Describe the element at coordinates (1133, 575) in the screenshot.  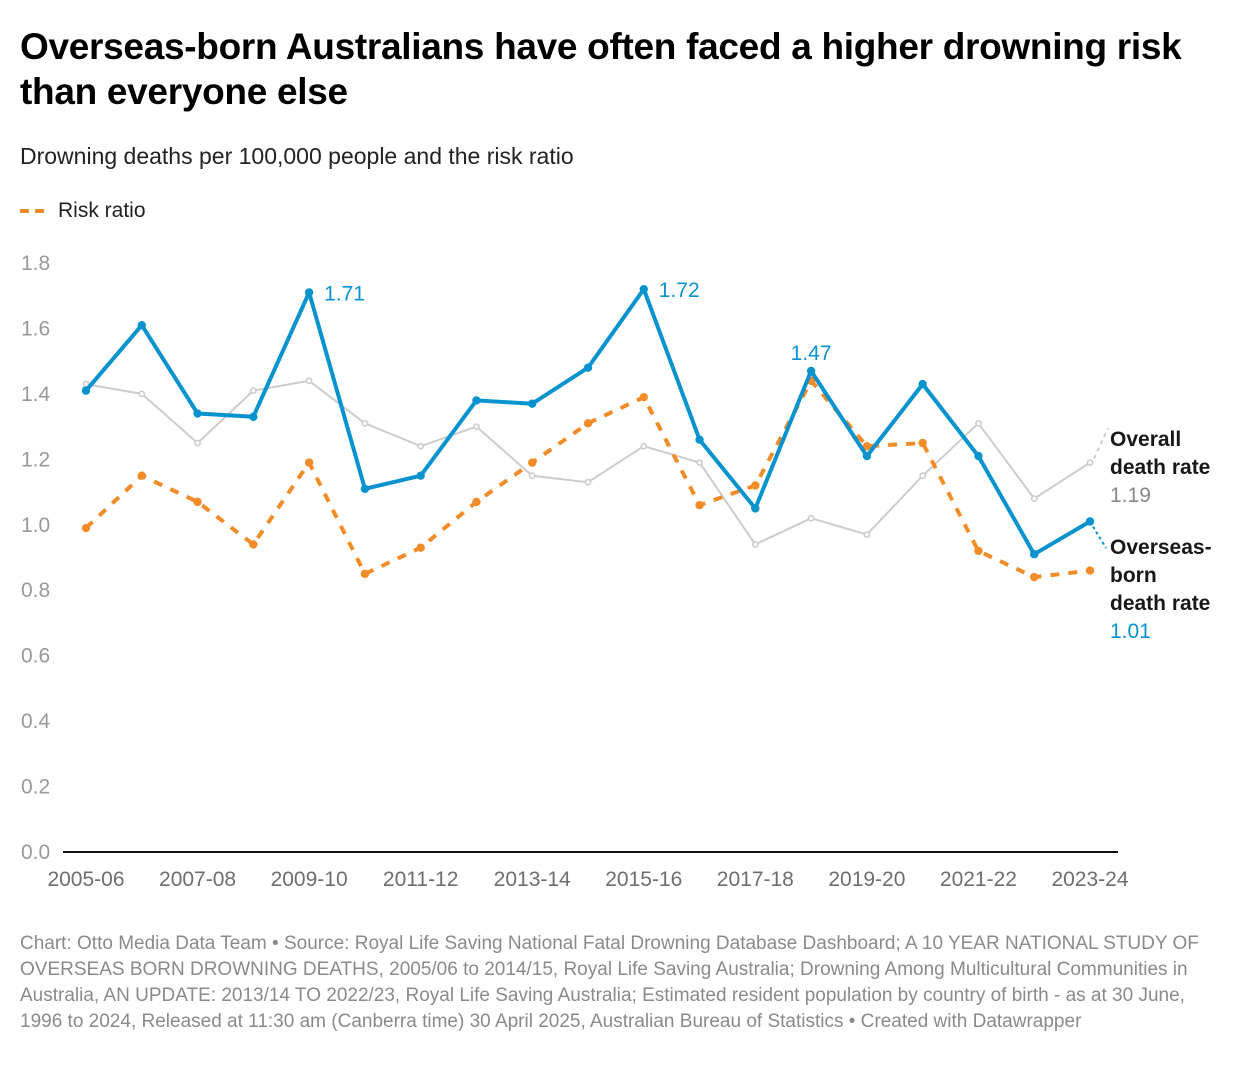
I see `end-label-title: born` at that location.